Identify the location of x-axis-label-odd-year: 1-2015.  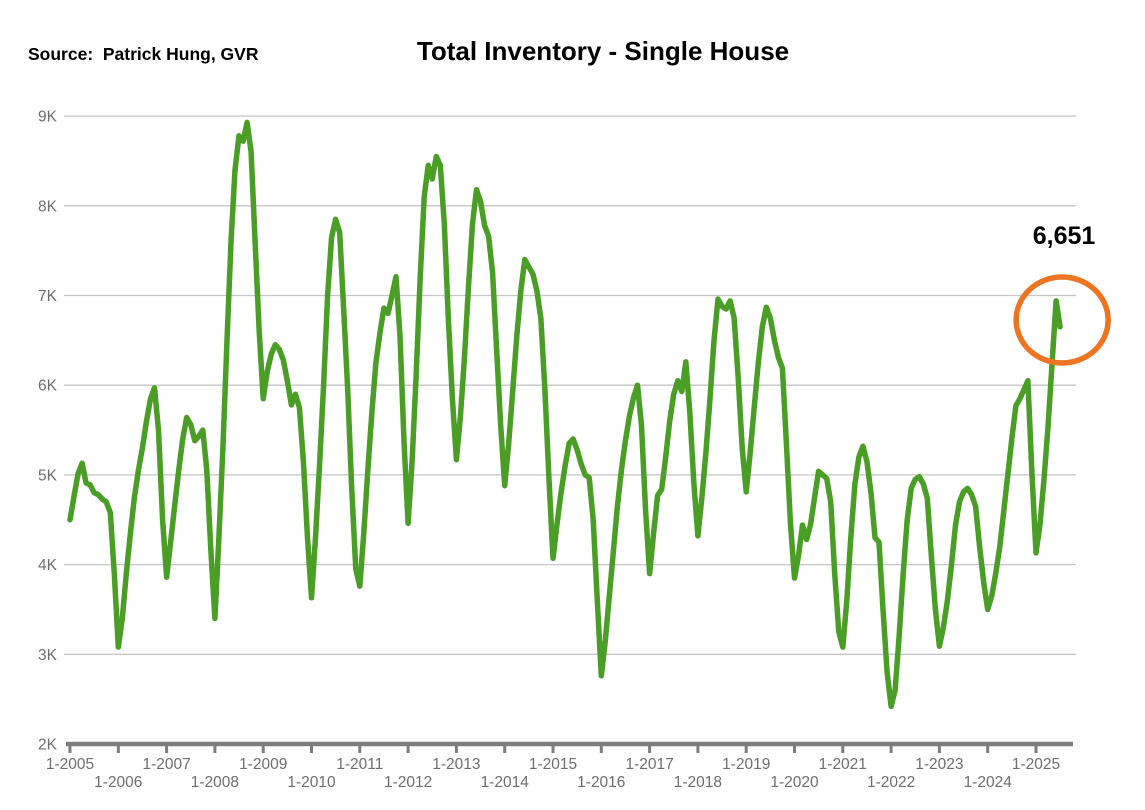
(553, 764).